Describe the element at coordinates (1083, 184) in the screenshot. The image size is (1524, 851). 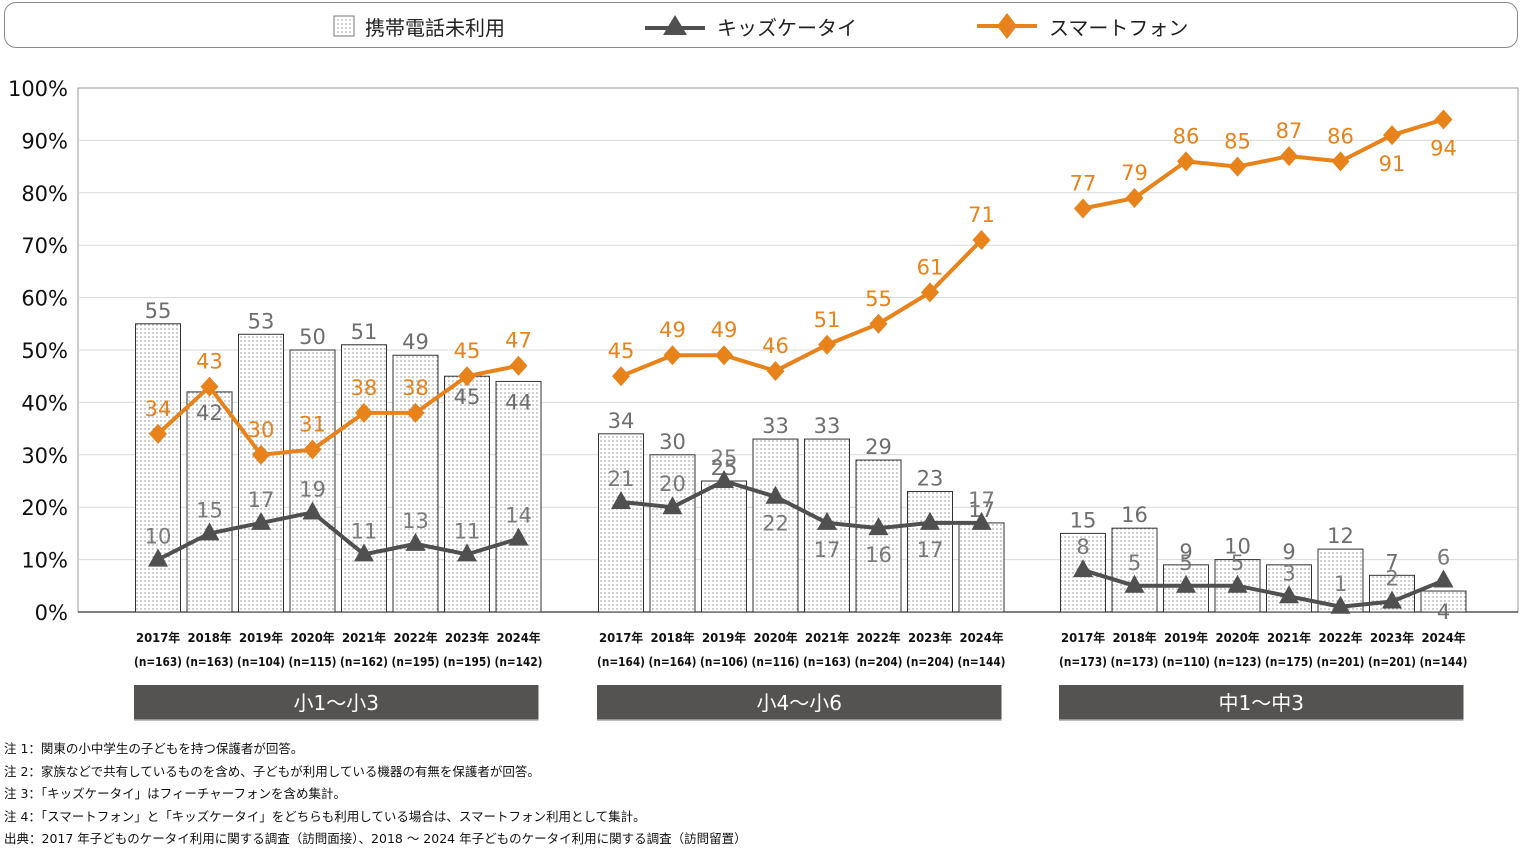
I see `data-label-smartphone: 77` at that location.